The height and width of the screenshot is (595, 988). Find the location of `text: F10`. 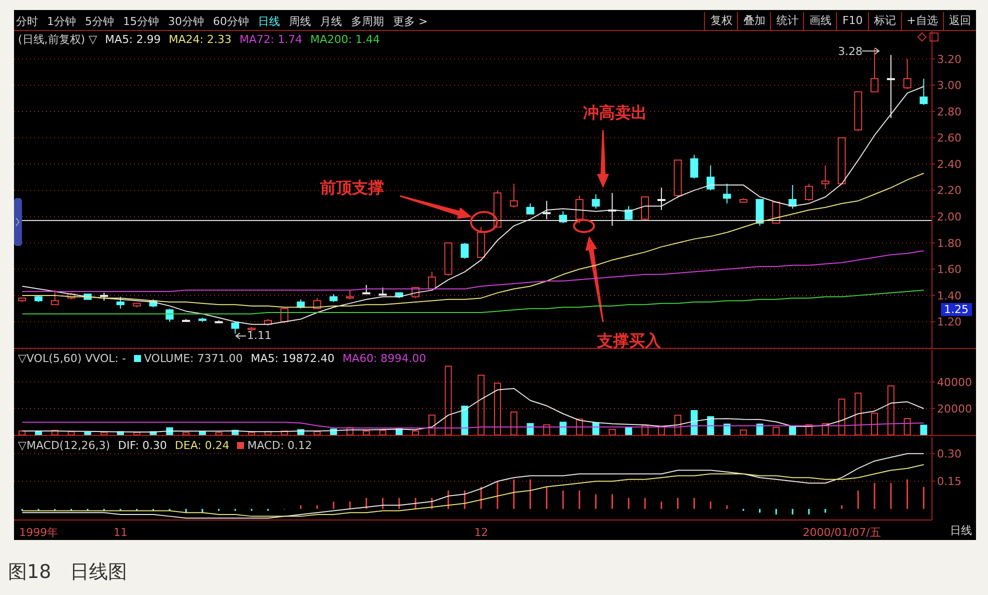

text: F10 is located at coordinates (852, 21).